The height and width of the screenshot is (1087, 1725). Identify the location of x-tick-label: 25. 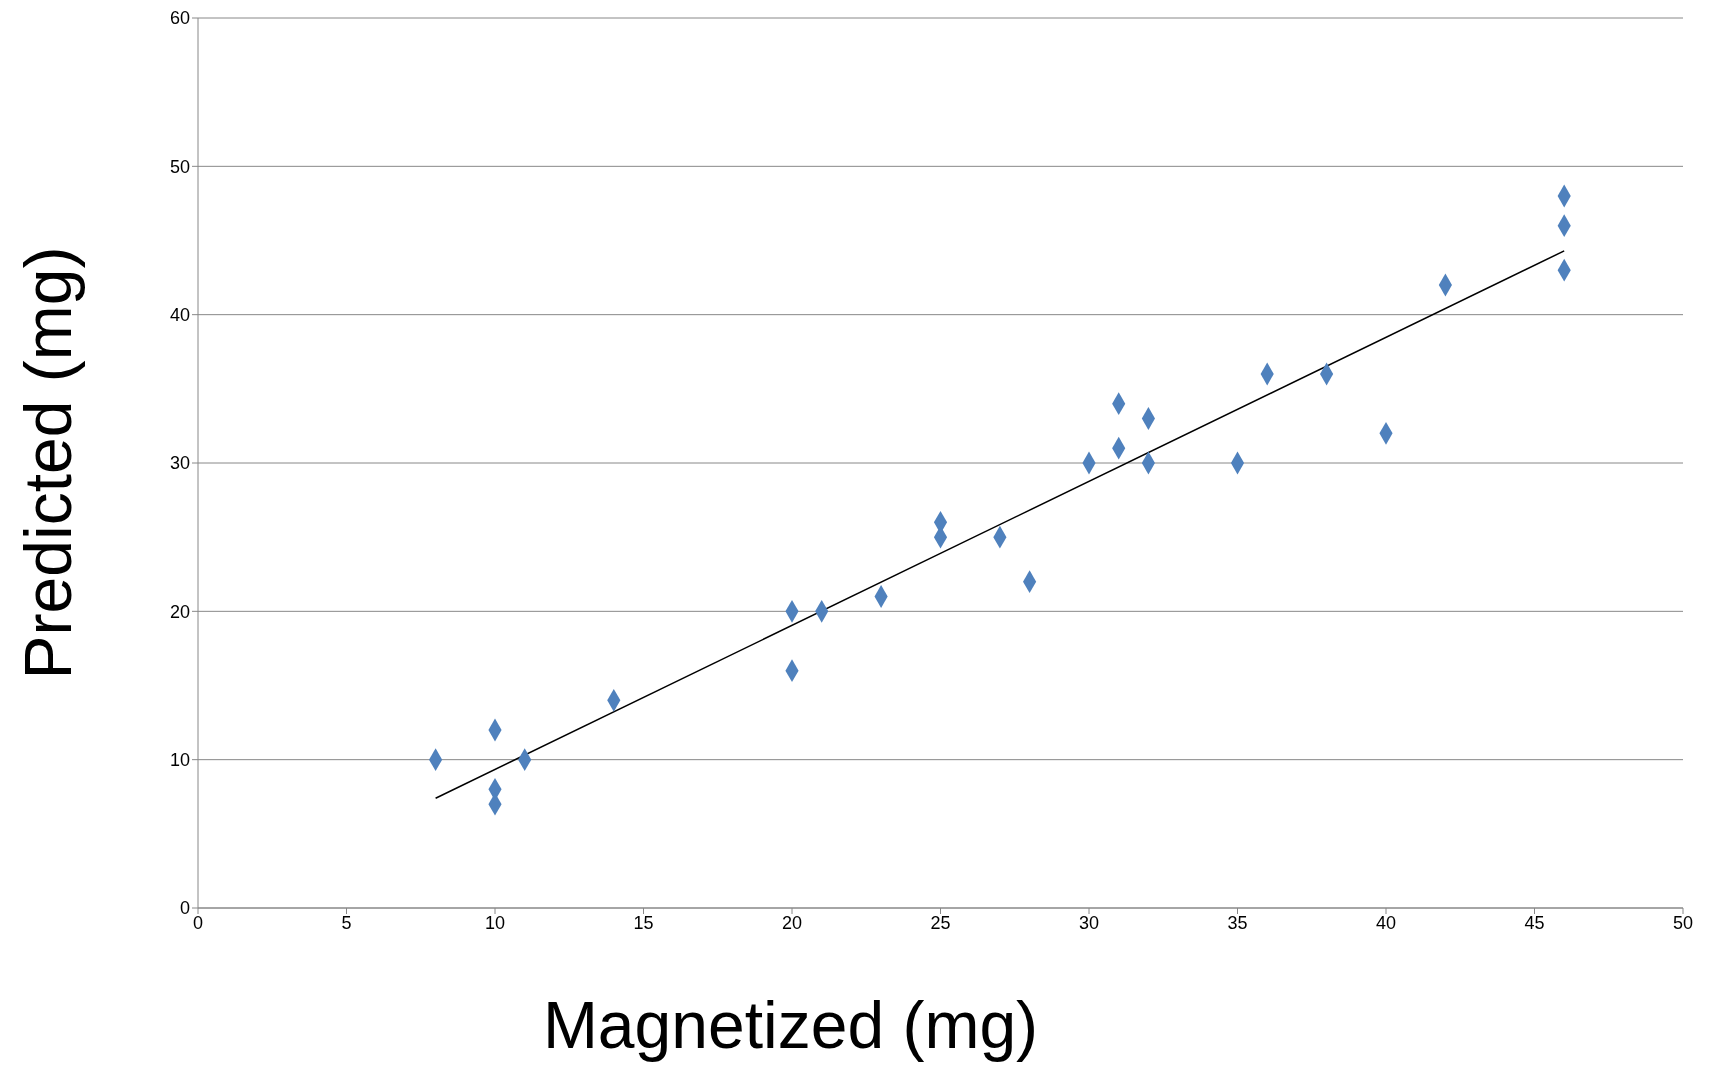
(940, 922).